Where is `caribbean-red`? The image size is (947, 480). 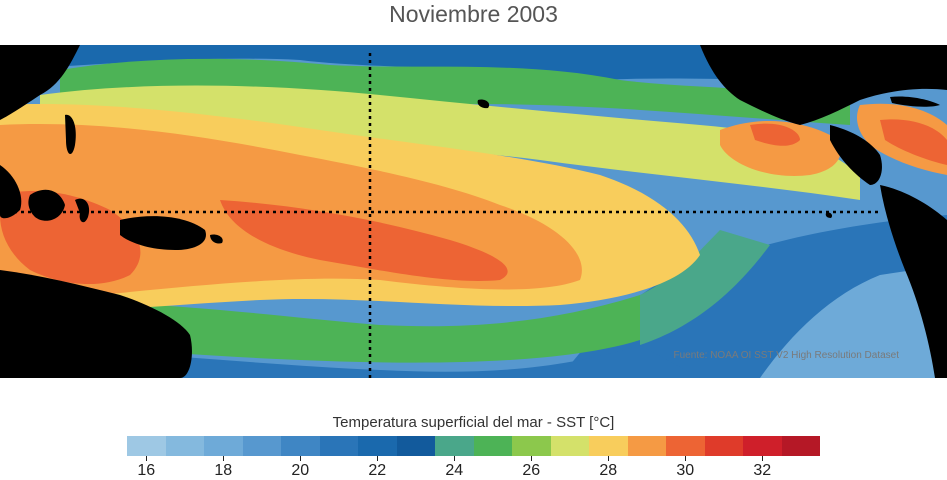 caribbean-red is located at coordinates (913, 142).